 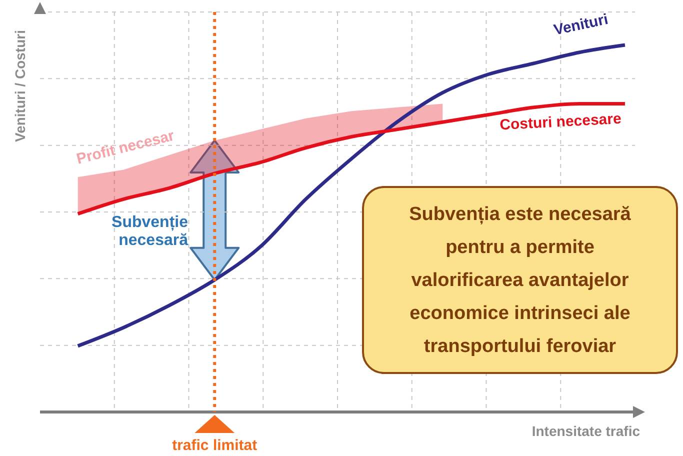 What do you see at coordinates (20, 86) in the screenshot?
I see `y-axis-title: Venituri / Costuri` at bounding box center [20, 86].